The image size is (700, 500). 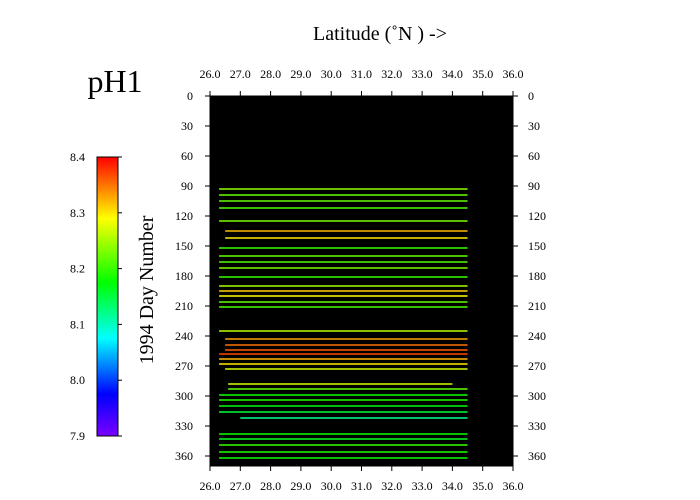 I want to click on y-tick-label-right: 30, so click(x=534, y=126).